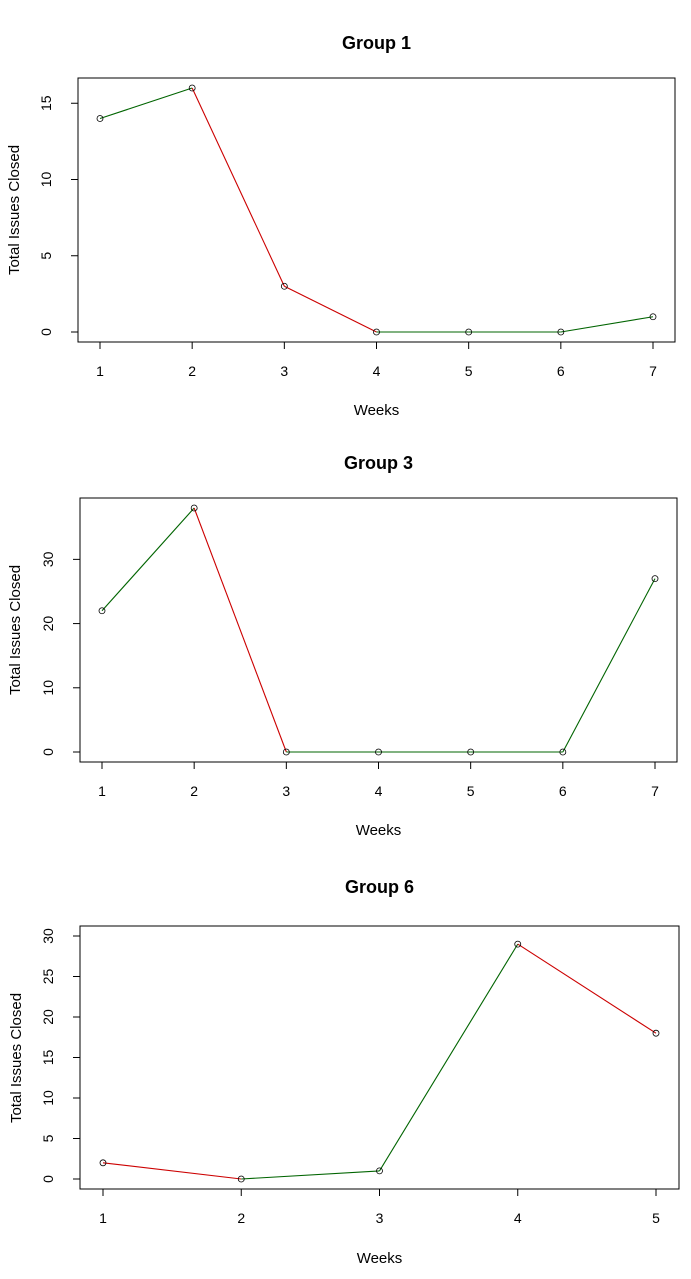 The width and height of the screenshot is (691, 1279). What do you see at coordinates (563, 791) in the screenshot?
I see `chart-2-x-tick-label: 6` at bounding box center [563, 791].